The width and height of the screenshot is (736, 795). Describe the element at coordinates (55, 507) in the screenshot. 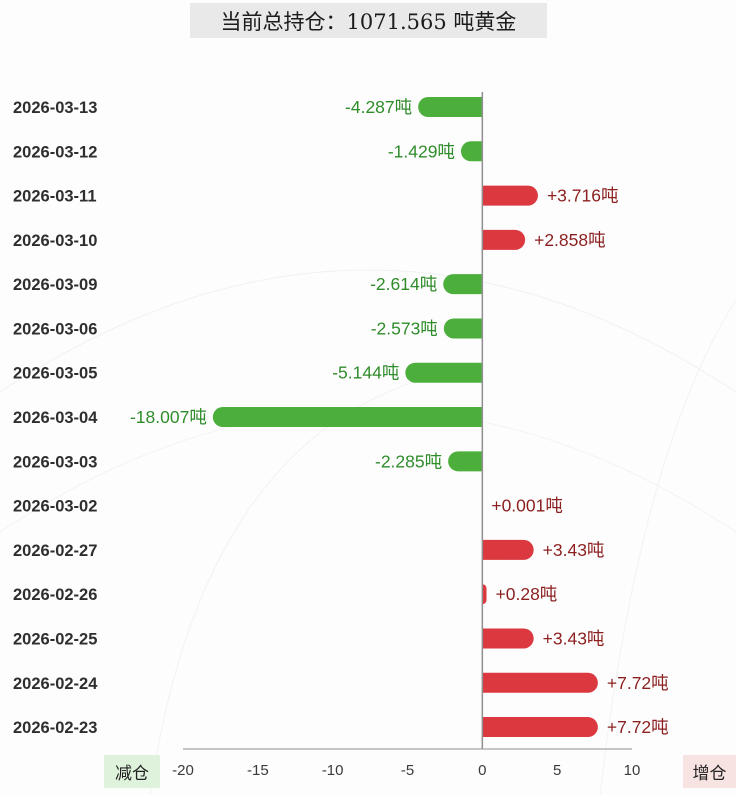

I see `date-label: 2026-03-02` at that location.